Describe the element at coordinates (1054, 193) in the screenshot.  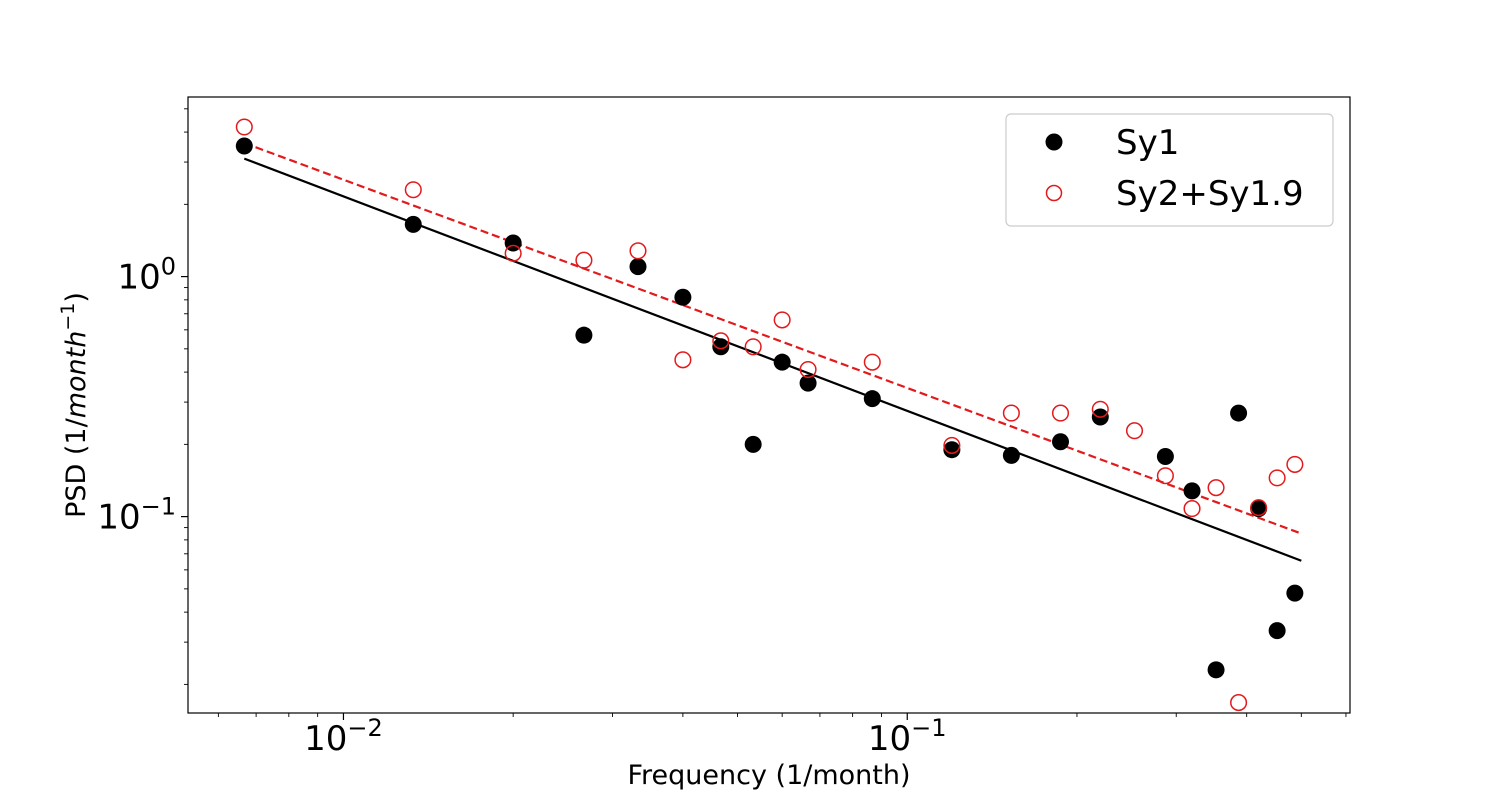
I see `legend-marker-sy2` at that location.